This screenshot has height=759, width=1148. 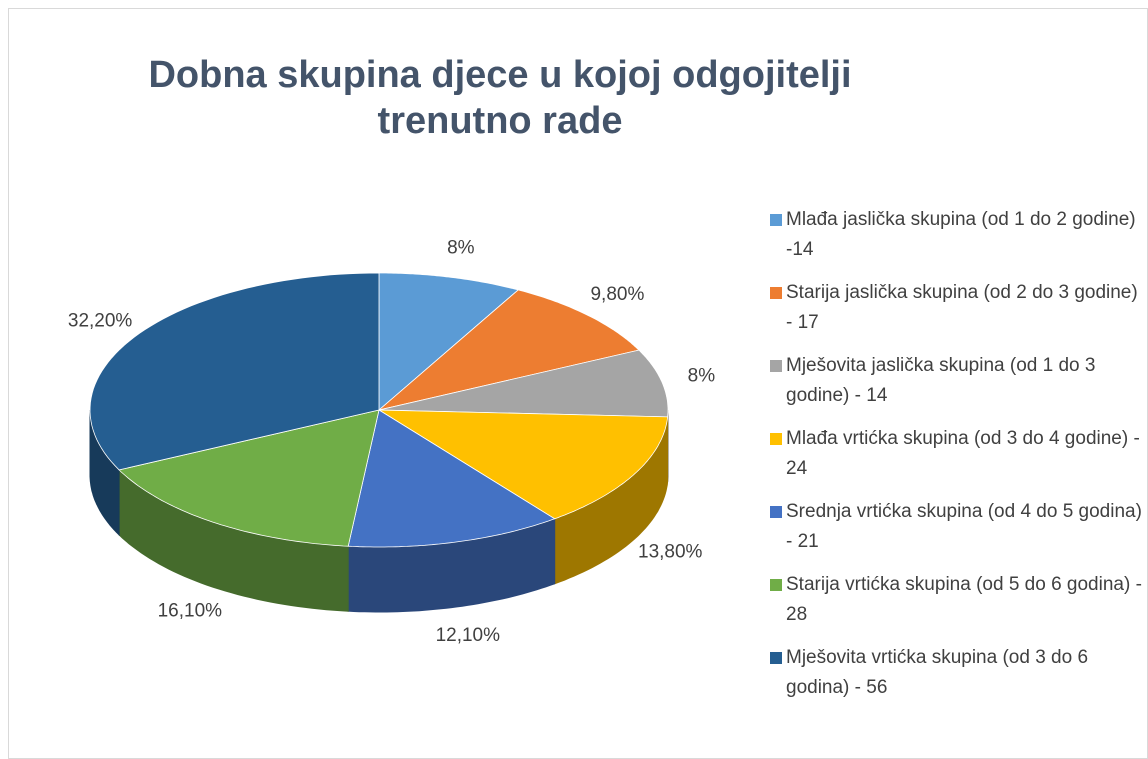 I want to click on data-label: 12,10%, so click(x=468, y=635).